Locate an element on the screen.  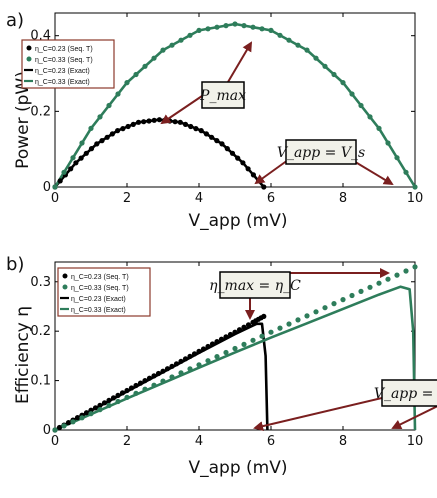
vs-box-a is located at coordinates (321, 152).